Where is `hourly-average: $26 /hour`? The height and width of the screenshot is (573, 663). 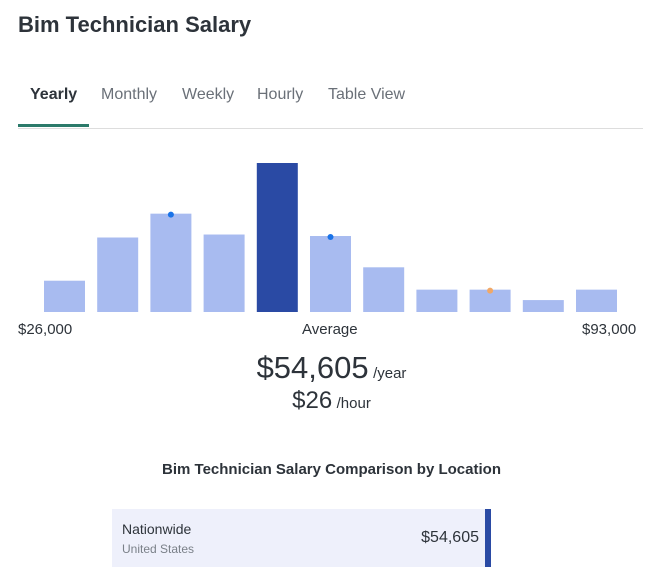
hourly-average: $26 /hour is located at coordinates (331, 401).